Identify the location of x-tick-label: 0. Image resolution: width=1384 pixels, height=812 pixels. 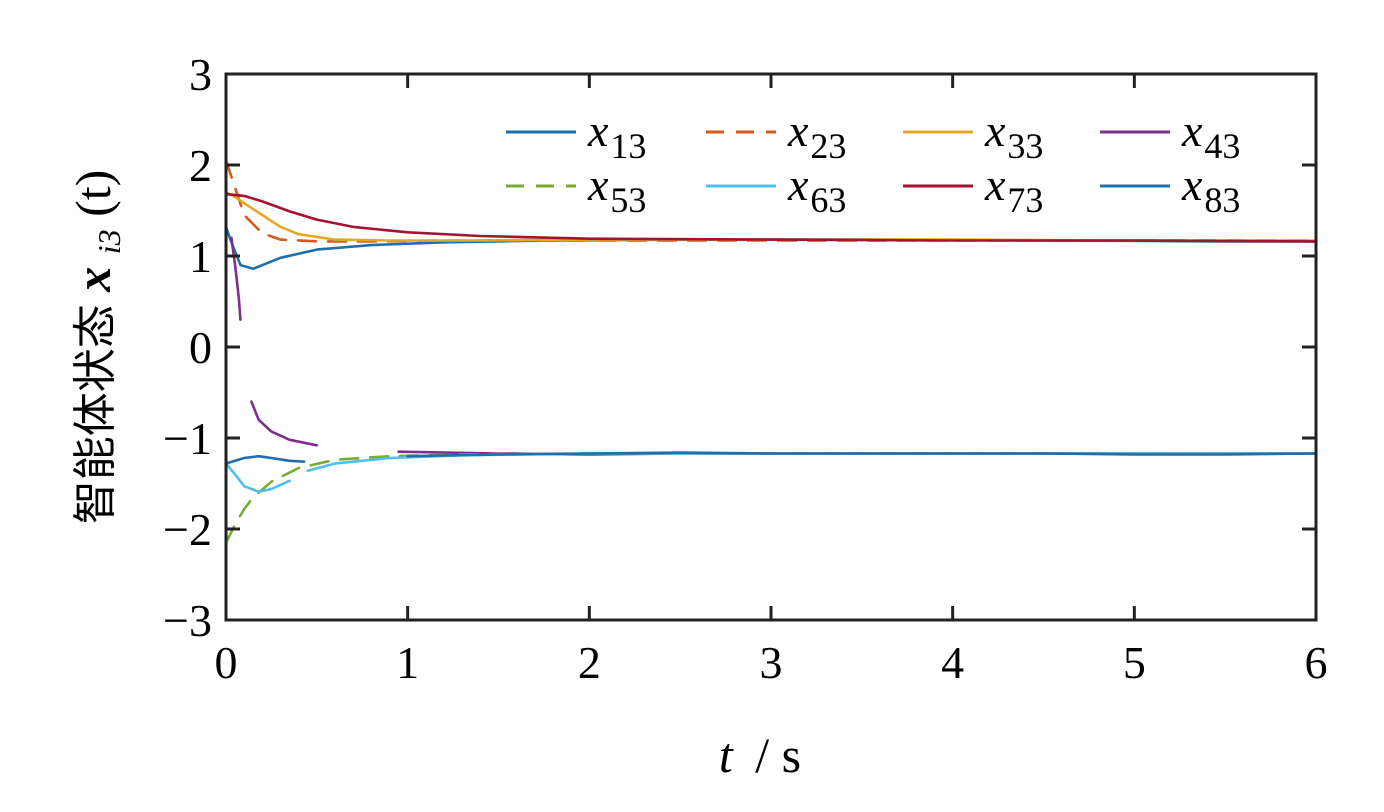
(226, 662).